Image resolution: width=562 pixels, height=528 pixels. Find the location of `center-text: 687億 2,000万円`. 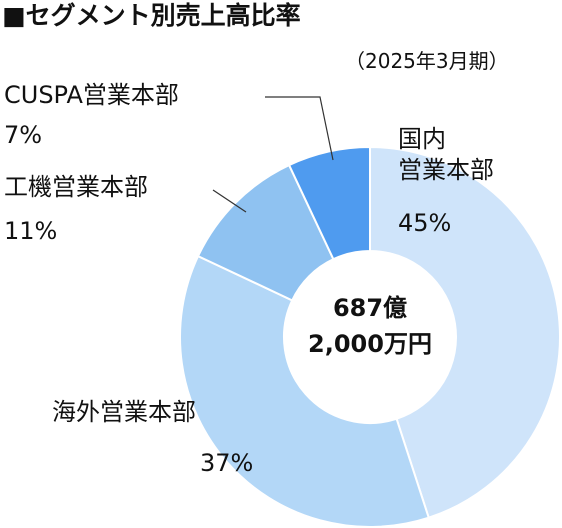

center-text: 687億 2,000万円 is located at coordinates (370, 326).